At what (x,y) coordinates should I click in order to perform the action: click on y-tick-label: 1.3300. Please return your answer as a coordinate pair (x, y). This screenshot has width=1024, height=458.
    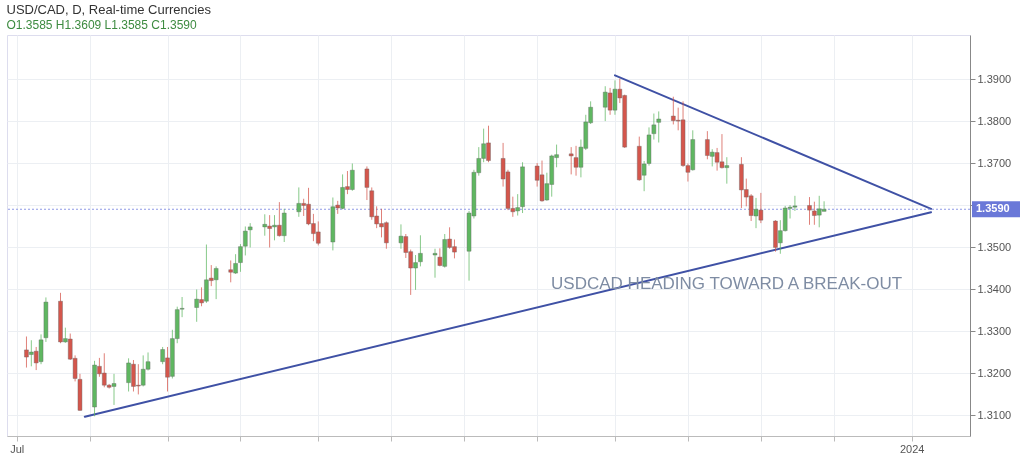
    Looking at the image, I should click on (994, 330).